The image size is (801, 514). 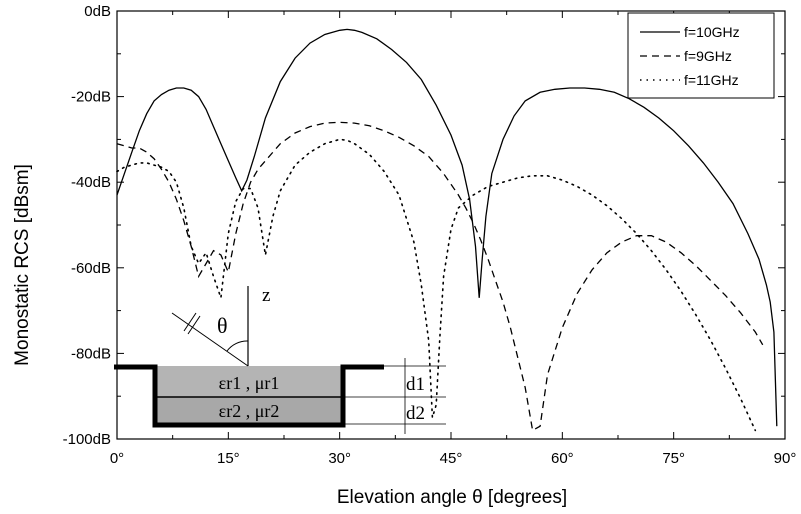 I want to click on y-tick-label: -100dB, so click(x=87, y=439).